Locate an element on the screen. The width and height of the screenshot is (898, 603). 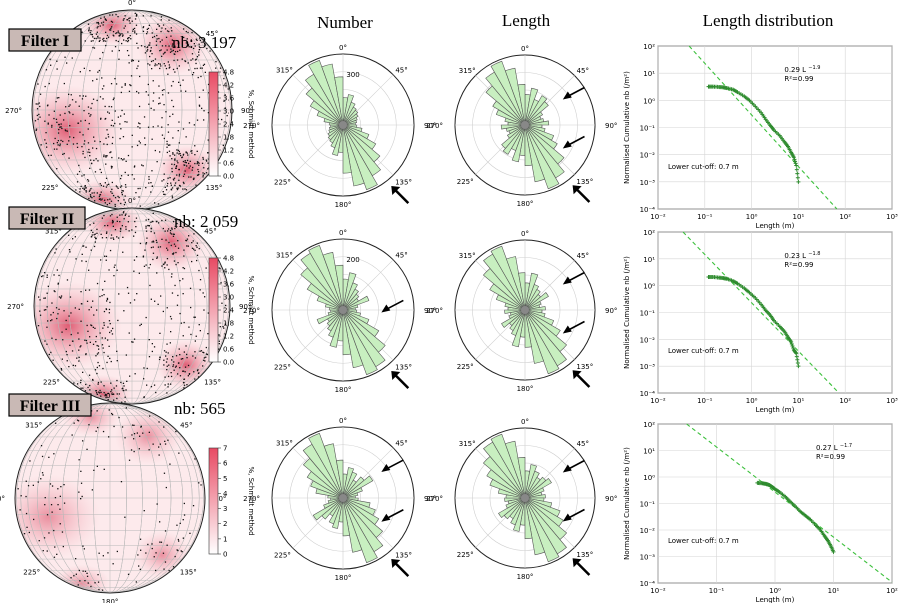
colorbar-tick-label: 1 is located at coordinates (225, 539).